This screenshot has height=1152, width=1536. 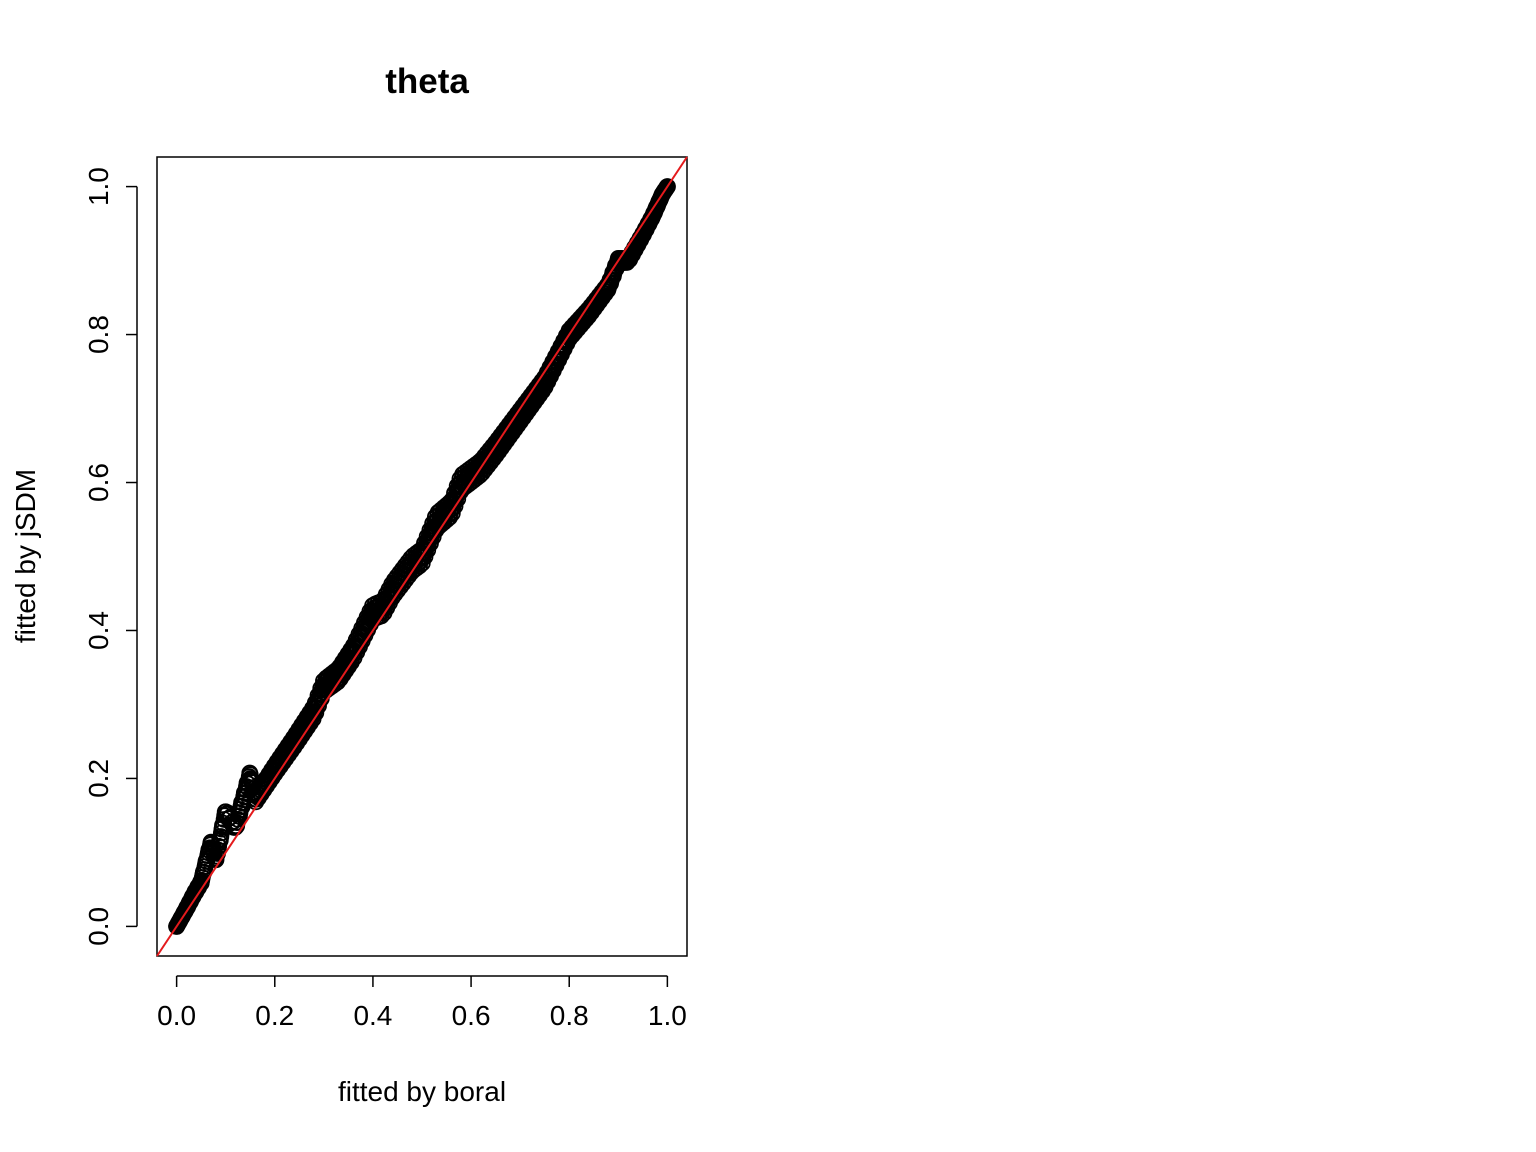 I want to click on x-tick-label: 0.0, so click(x=176, y=1015).